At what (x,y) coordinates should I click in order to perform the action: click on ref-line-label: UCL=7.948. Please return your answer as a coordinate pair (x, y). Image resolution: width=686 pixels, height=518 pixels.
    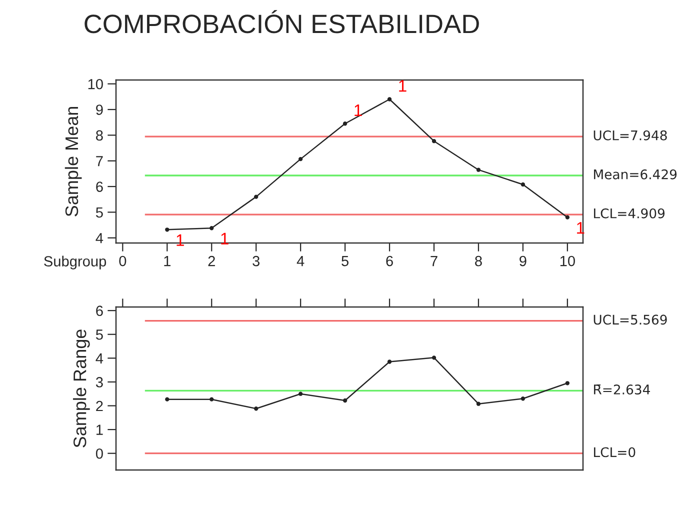
    Looking at the image, I should click on (630, 135).